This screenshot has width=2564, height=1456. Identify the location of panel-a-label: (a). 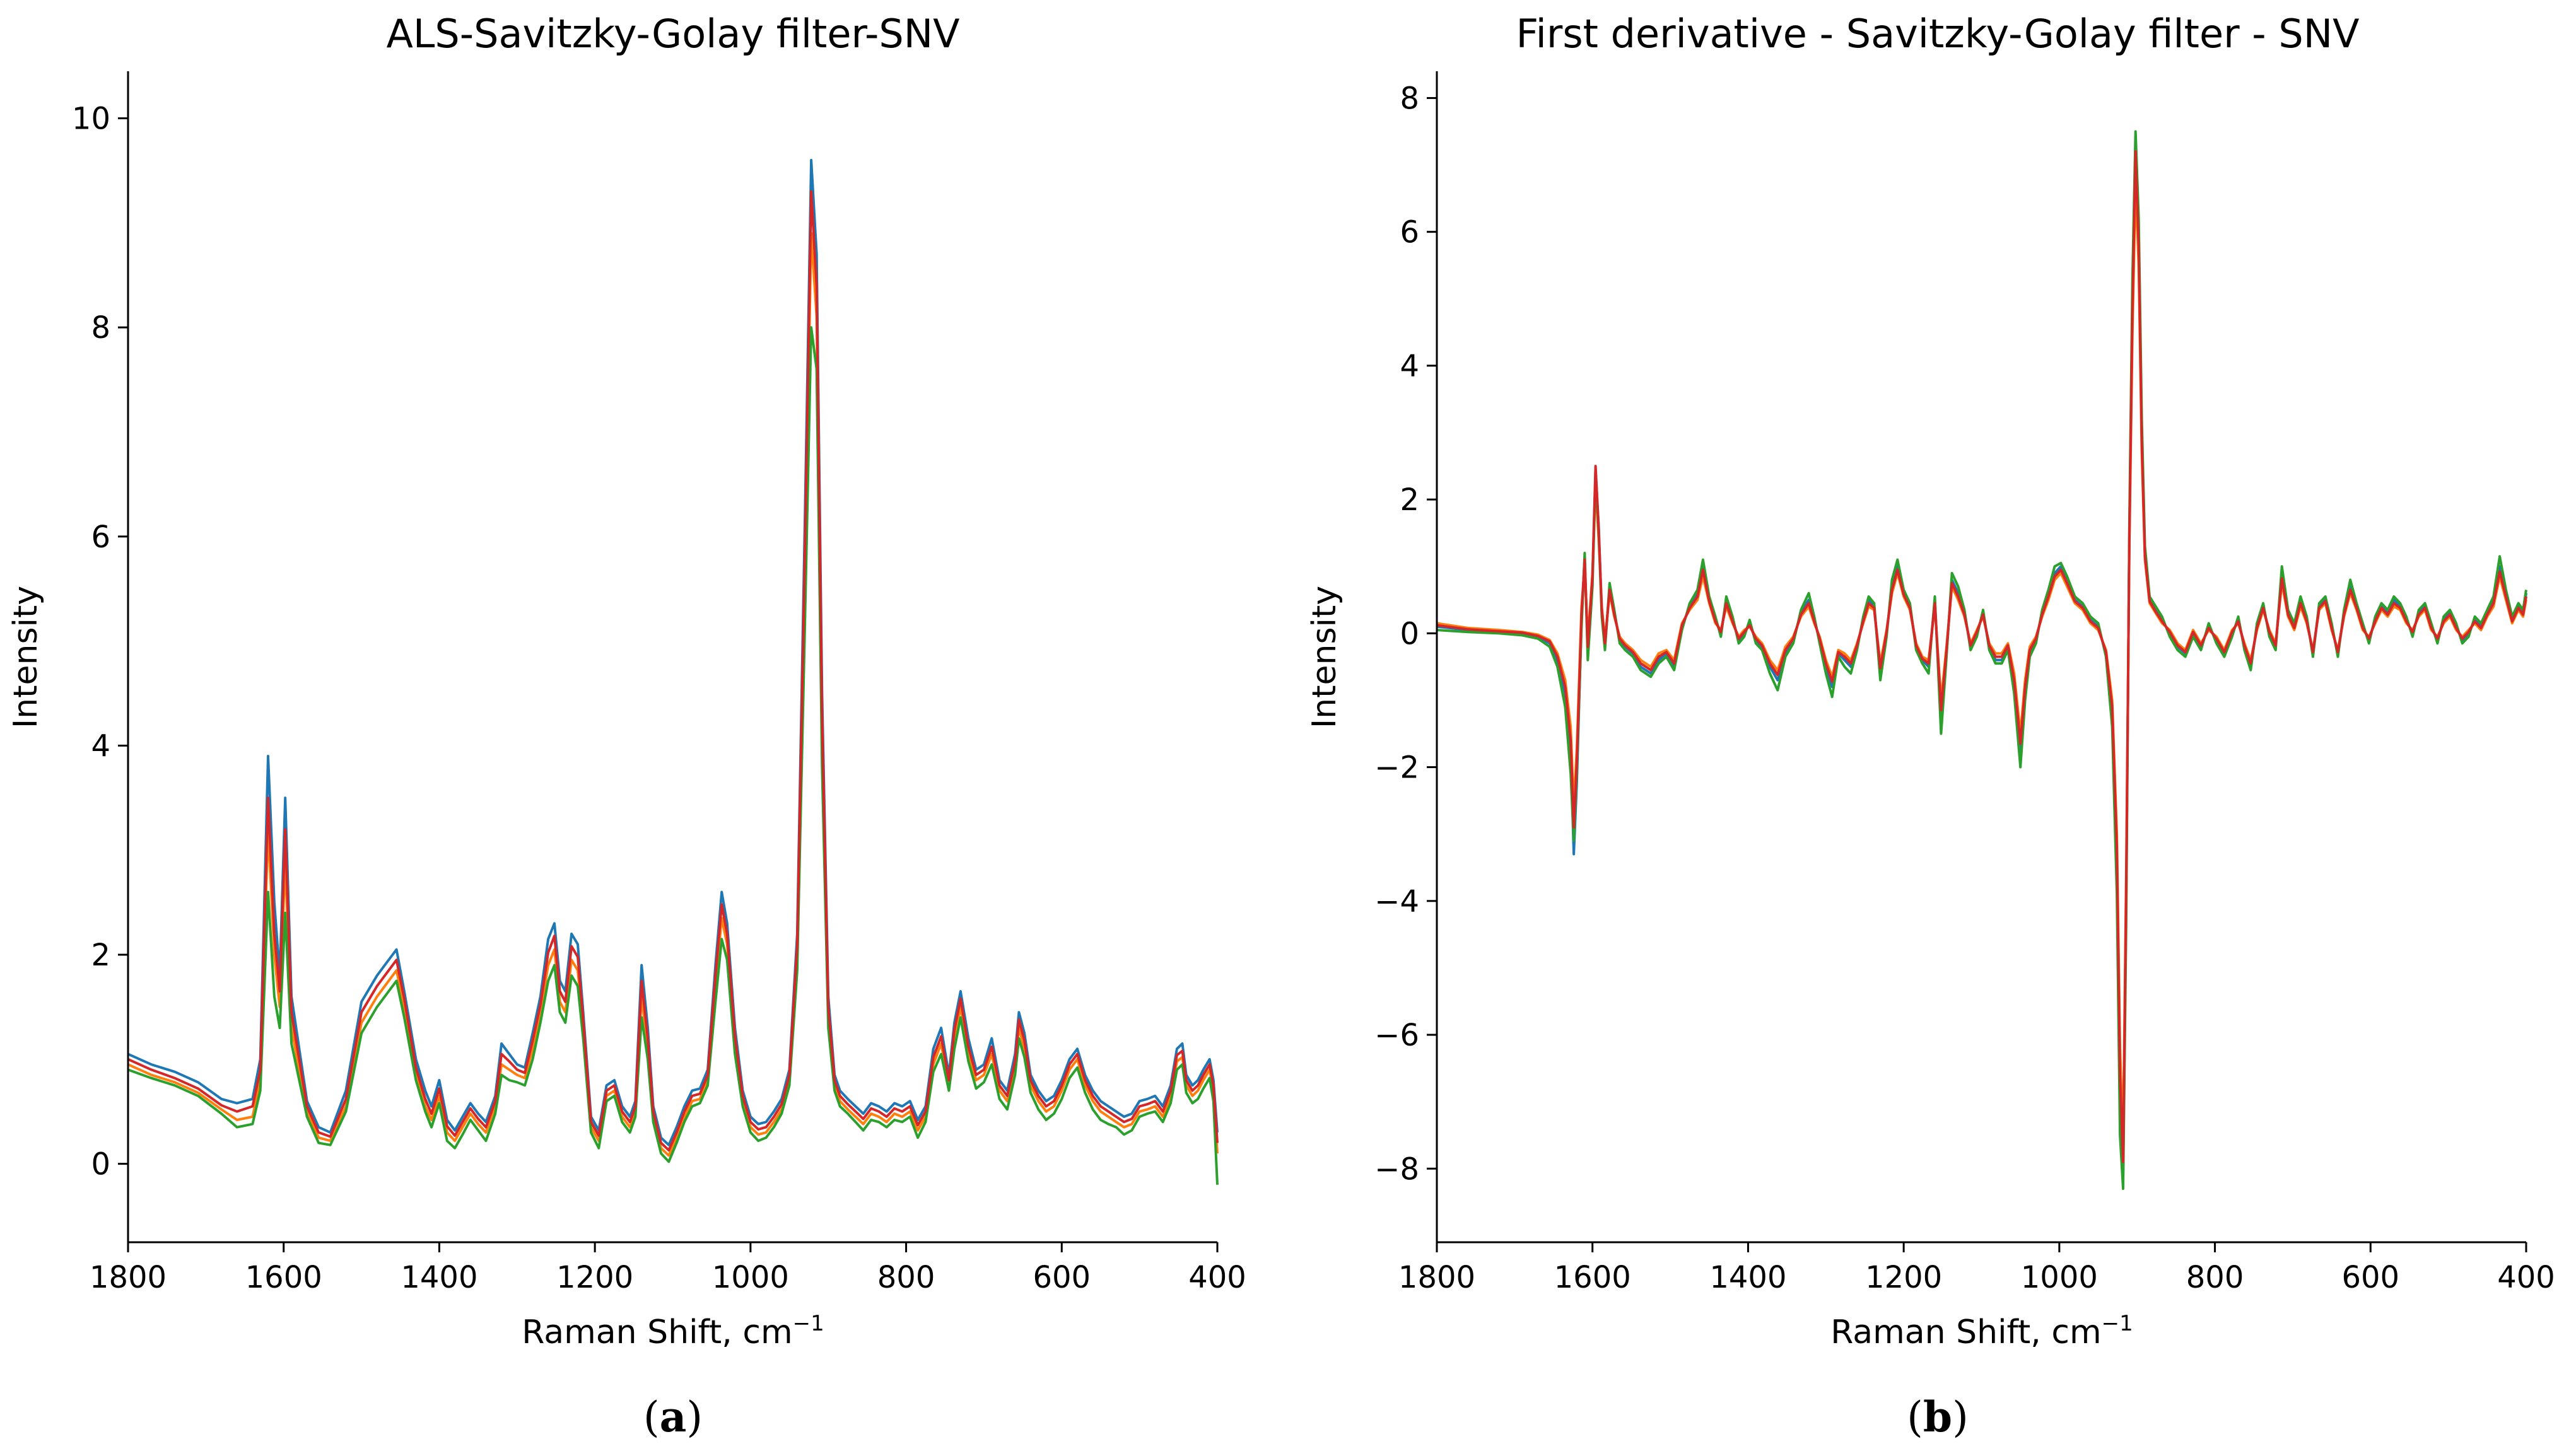
(673, 1416).